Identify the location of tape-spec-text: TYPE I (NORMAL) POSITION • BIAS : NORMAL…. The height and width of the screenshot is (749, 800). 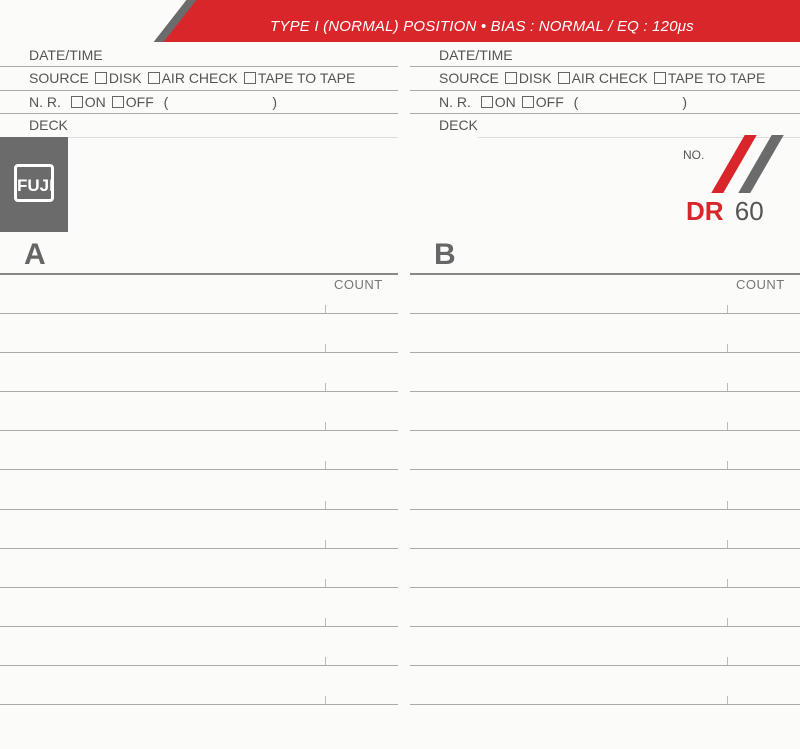
(482, 26).